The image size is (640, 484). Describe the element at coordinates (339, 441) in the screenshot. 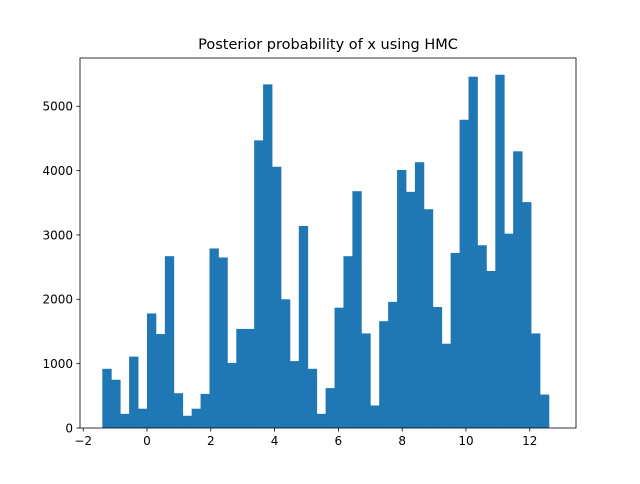

I see `x-tick-label: 6` at that location.